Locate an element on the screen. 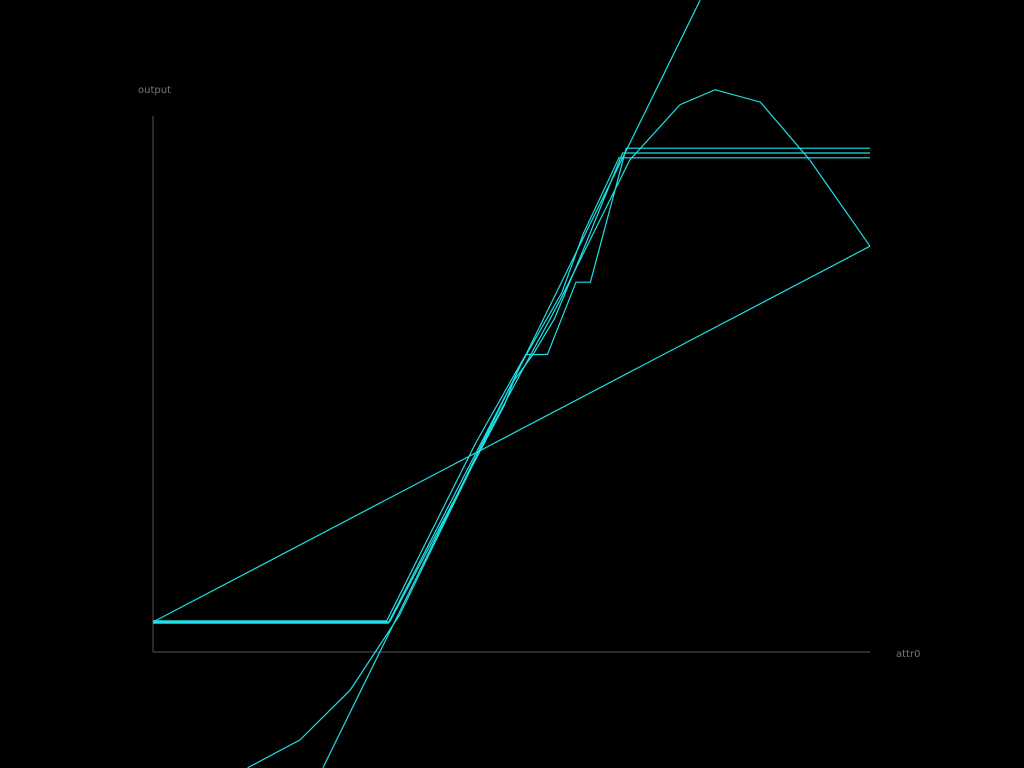 This screenshot has height=768, width=1024. x-axis-label: attr0 is located at coordinates (908, 654).